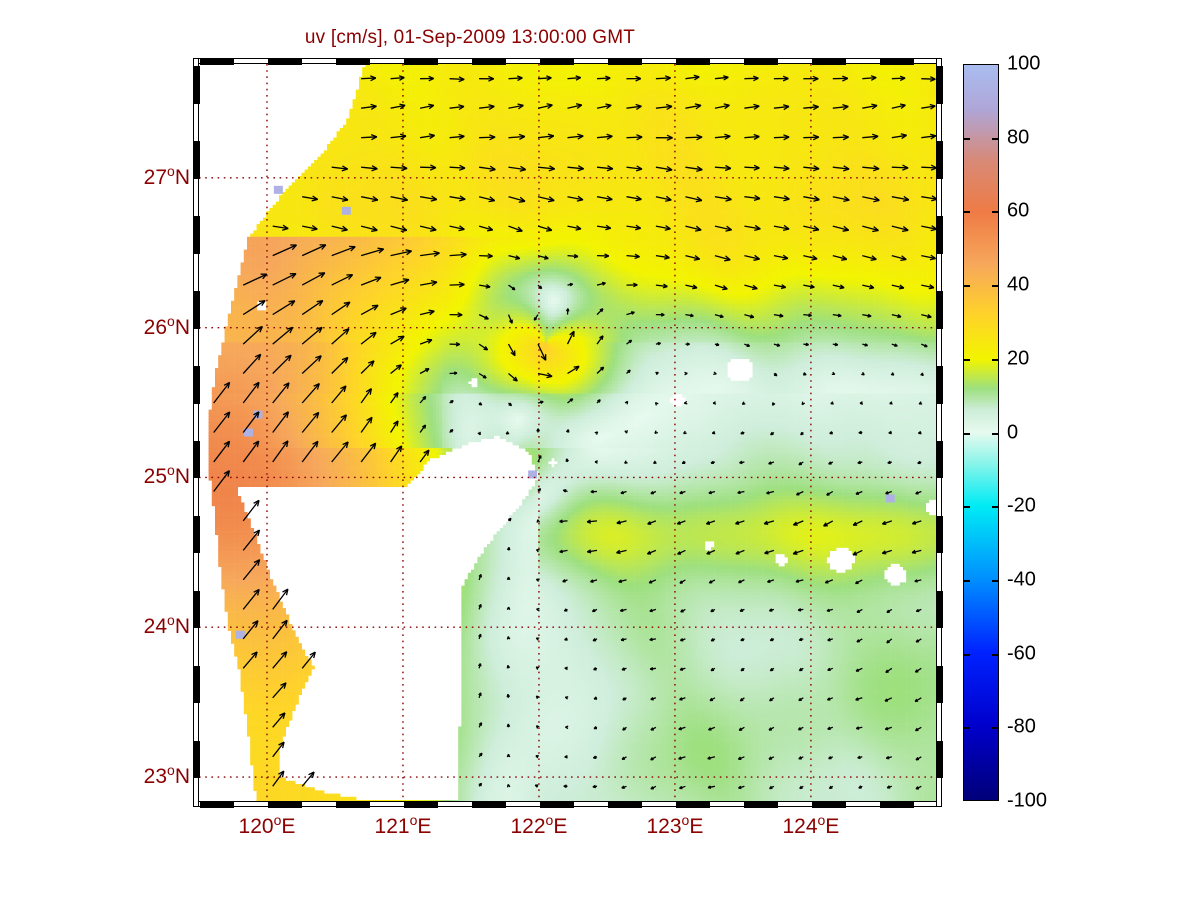  Describe the element at coordinates (1024, 63) in the screenshot. I see `colorbar-tick-label: 100` at that location.